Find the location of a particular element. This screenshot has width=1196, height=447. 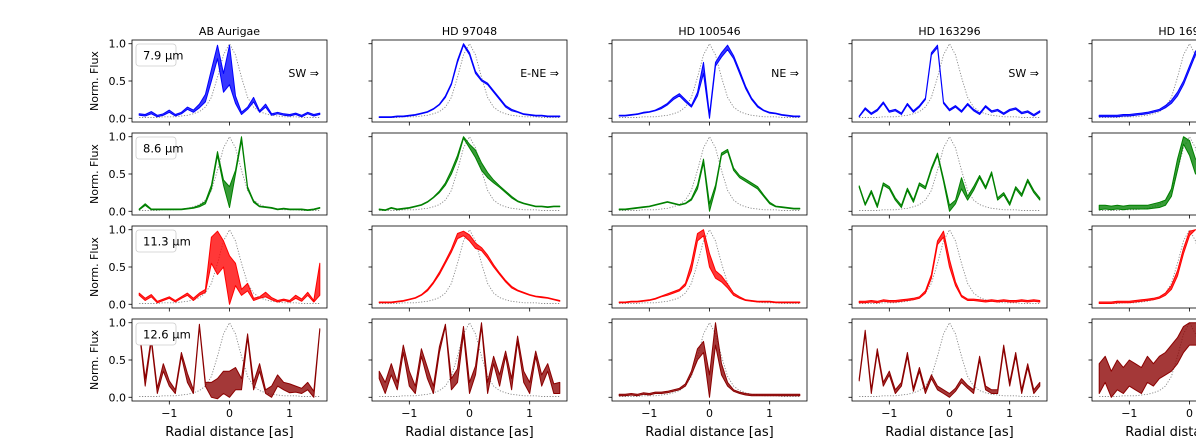

band-label: 12.6 μm is located at coordinates (167, 335).